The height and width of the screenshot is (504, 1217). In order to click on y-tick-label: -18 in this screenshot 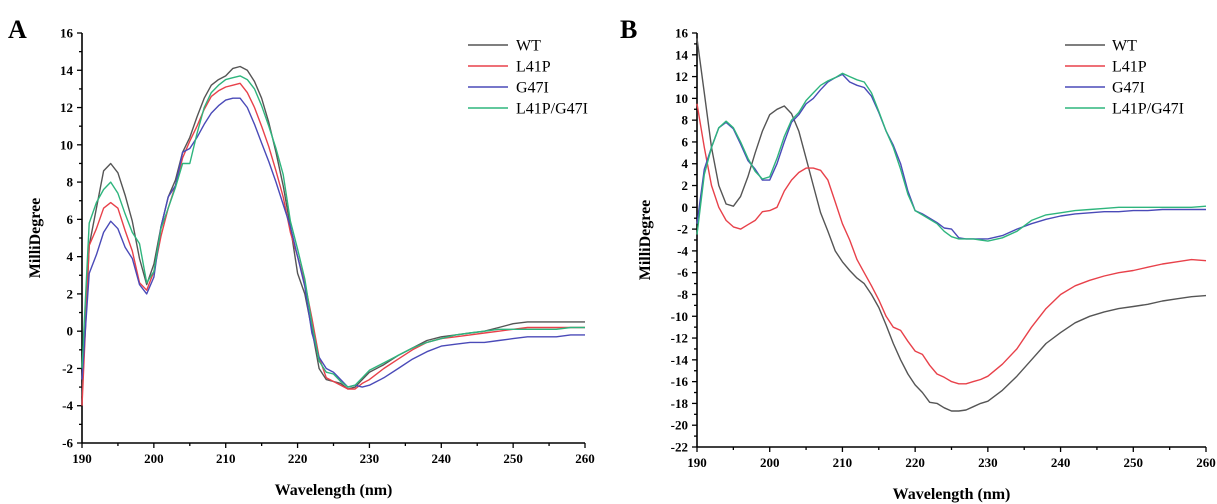, I will do `click(680, 403)`.